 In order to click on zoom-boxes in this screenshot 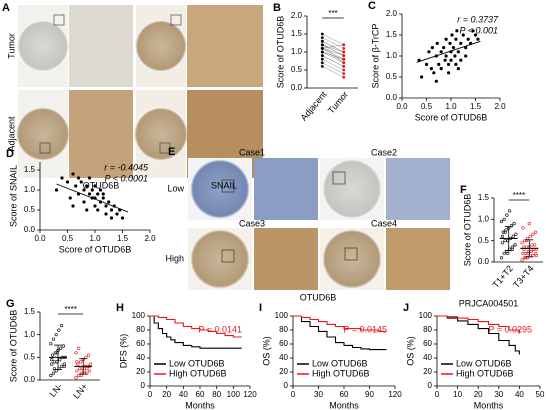, I will do `click(289, 217)`.